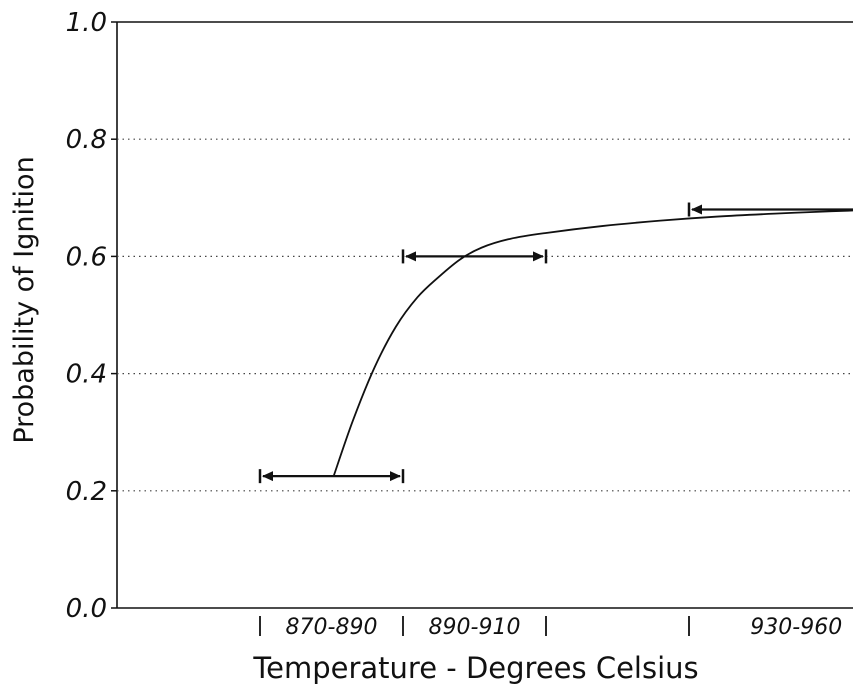 This screenshot has width=853, height=689. Describe the element at coordinates (86, 375) in the screenshot. I see `y-tick-label: 0.4` at that location.